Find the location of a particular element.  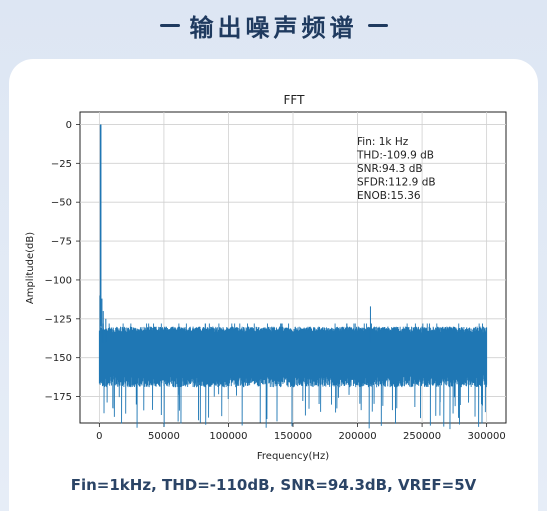

y-tick-label: −50 is located at coordinates (61, 203).